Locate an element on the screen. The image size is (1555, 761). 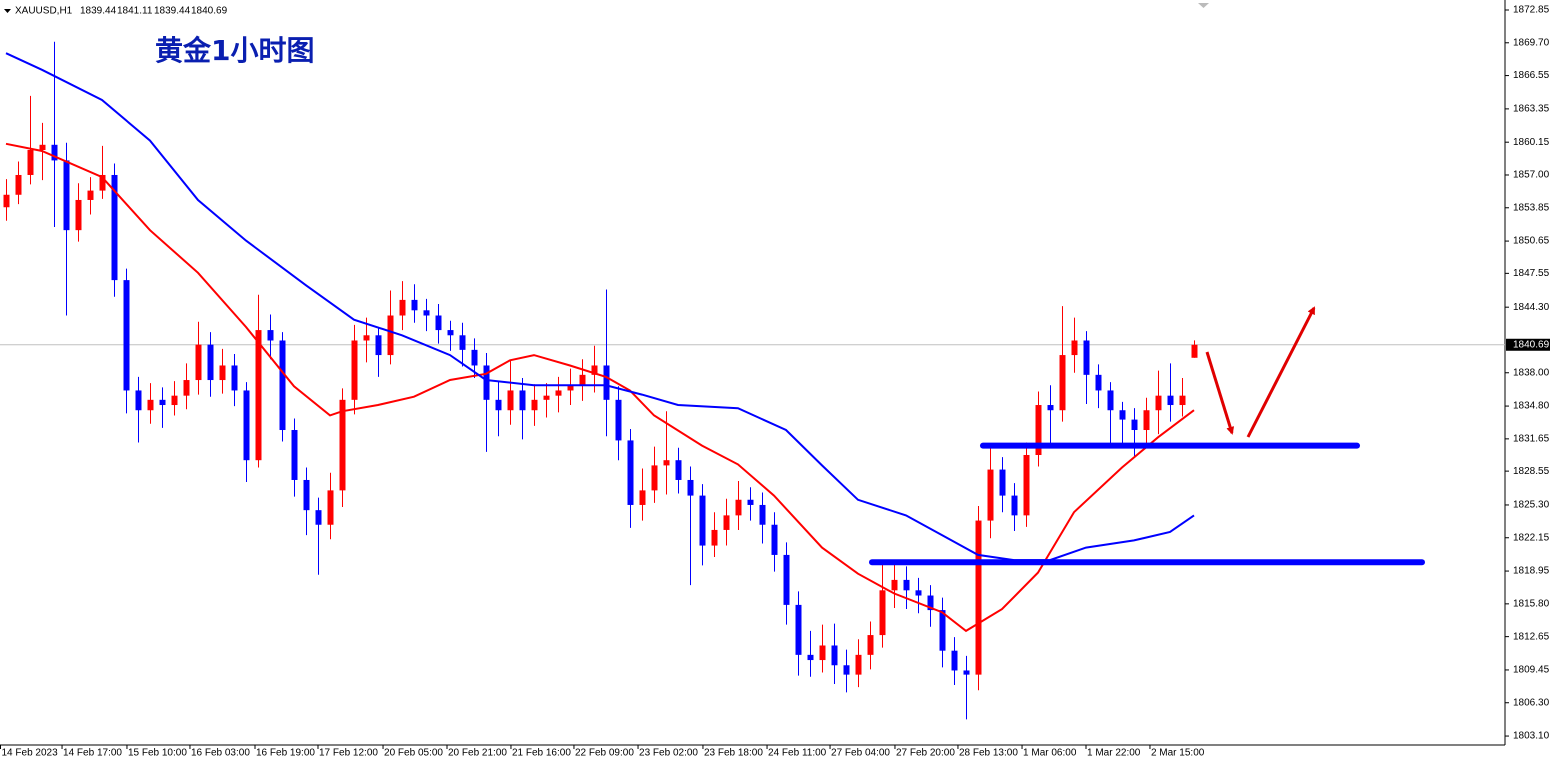
x-tick-label: 16 Feb 03:00 is located at coordinates (220, 753).